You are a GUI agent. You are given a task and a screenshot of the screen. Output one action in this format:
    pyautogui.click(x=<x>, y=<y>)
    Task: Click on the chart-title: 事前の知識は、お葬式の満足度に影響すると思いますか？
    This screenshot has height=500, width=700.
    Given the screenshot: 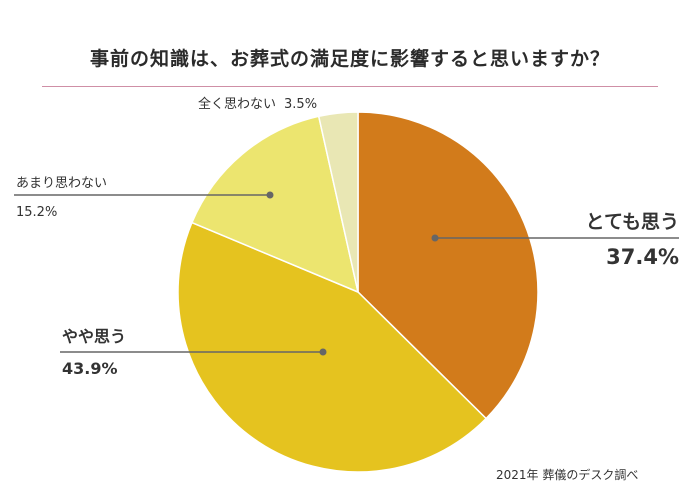 What is the action you would take?
    pyautogui.click(x=349, y=59)
    